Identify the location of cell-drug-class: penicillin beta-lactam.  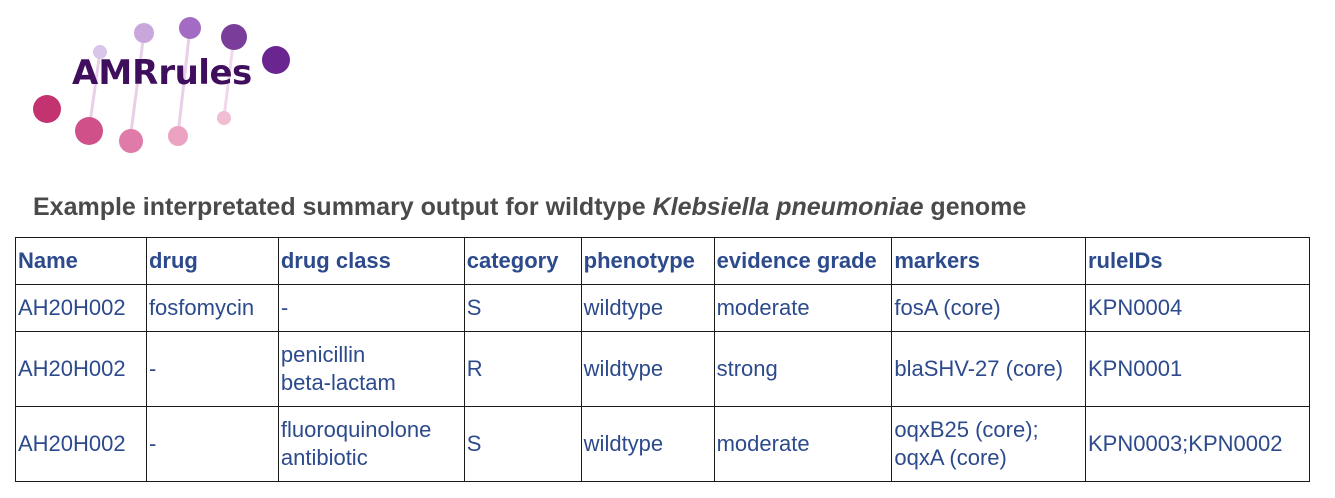
(371, 369).